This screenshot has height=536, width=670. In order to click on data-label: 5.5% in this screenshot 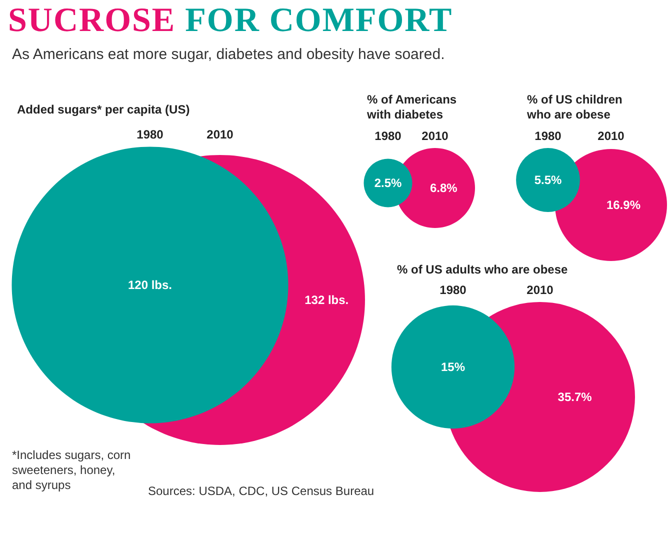, I will do `click(548, 180)`.